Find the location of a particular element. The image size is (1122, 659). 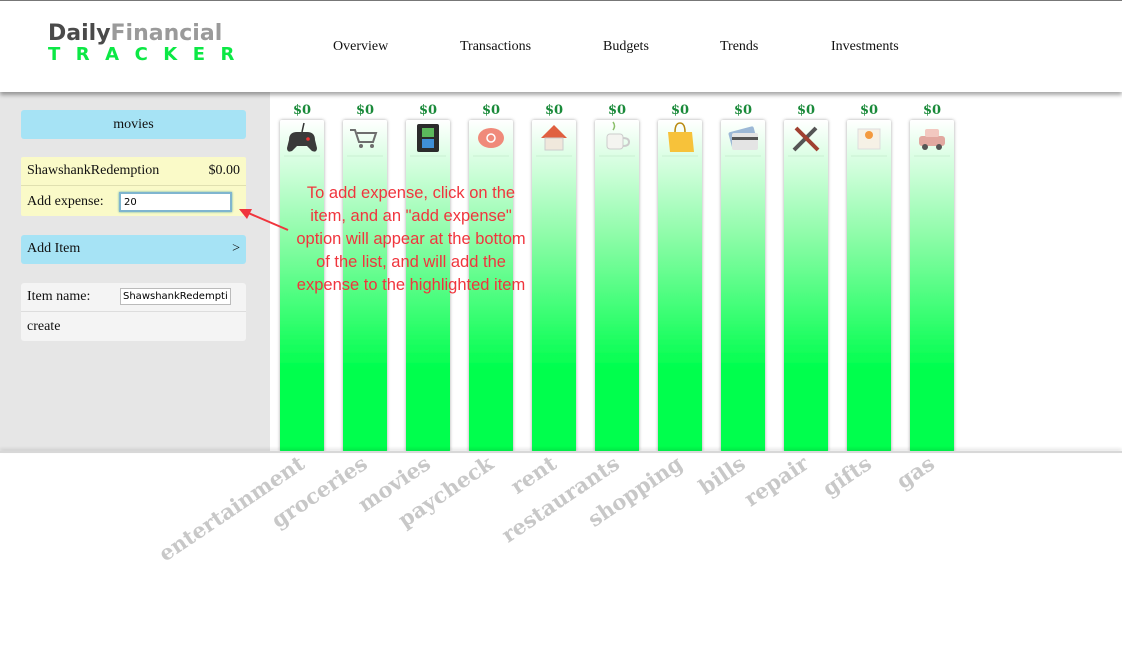

nav-overview: Overview is located at coordinates (361, 46).